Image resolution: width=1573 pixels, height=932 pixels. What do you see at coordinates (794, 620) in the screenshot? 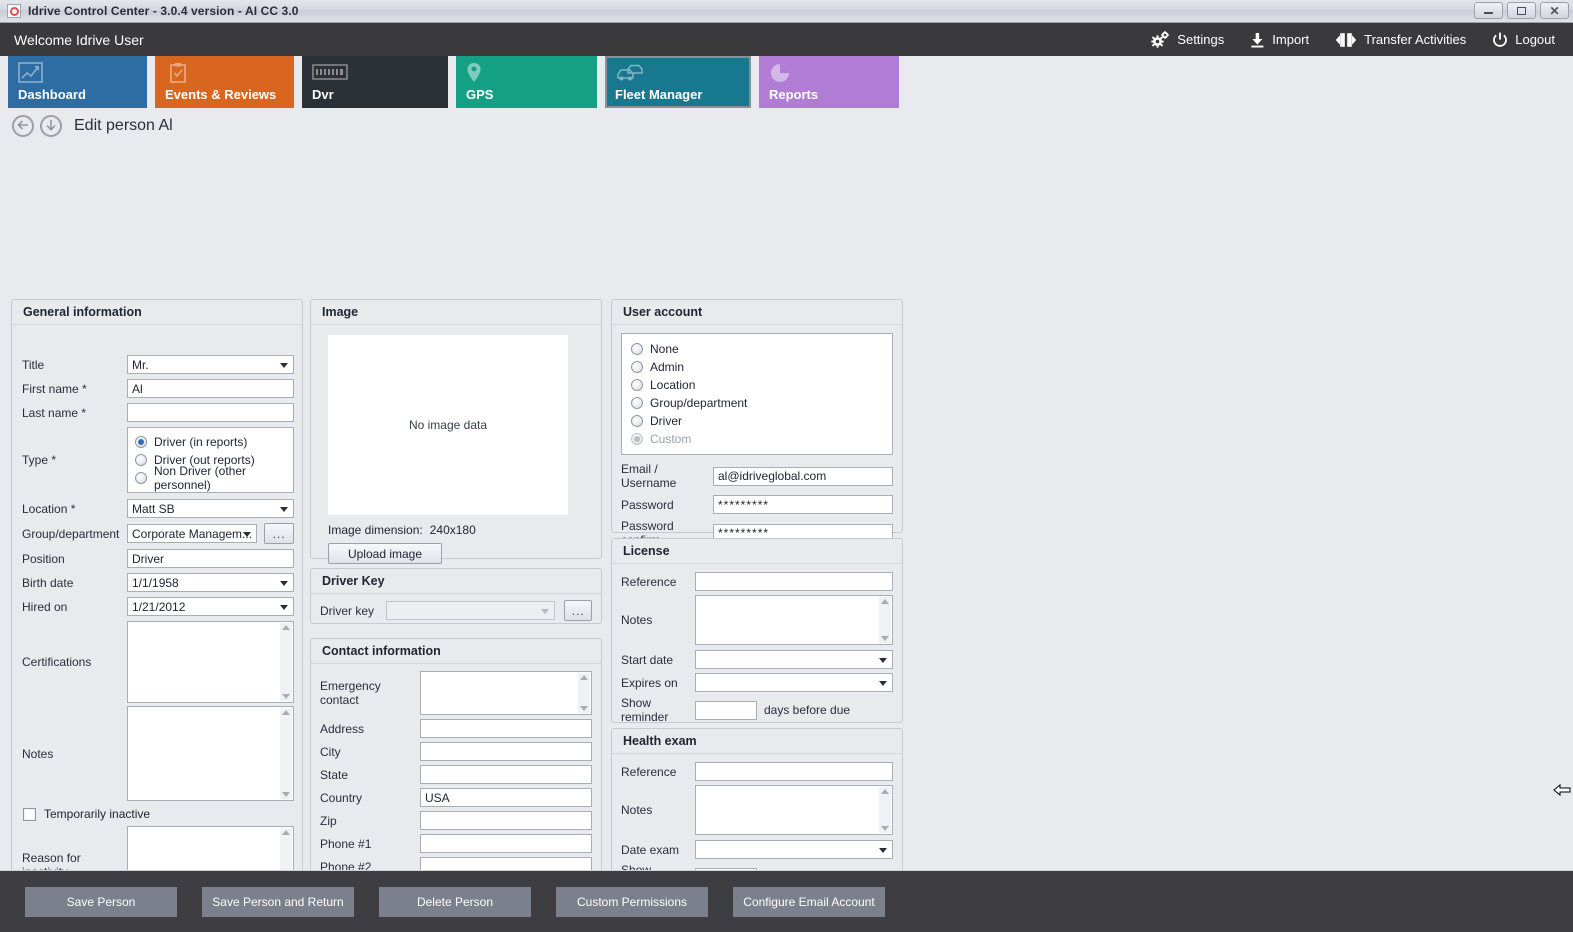
I see `license-notes-textarea` at bounding box center [794, 620].